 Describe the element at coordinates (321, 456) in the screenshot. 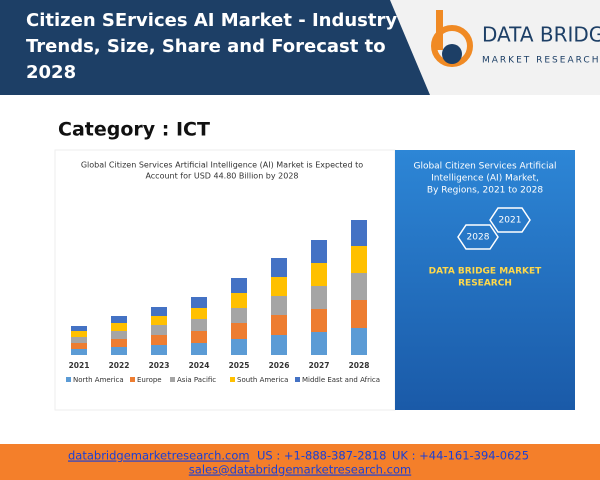

I see `us-phone: US : +1-888-387-2818` at that location.